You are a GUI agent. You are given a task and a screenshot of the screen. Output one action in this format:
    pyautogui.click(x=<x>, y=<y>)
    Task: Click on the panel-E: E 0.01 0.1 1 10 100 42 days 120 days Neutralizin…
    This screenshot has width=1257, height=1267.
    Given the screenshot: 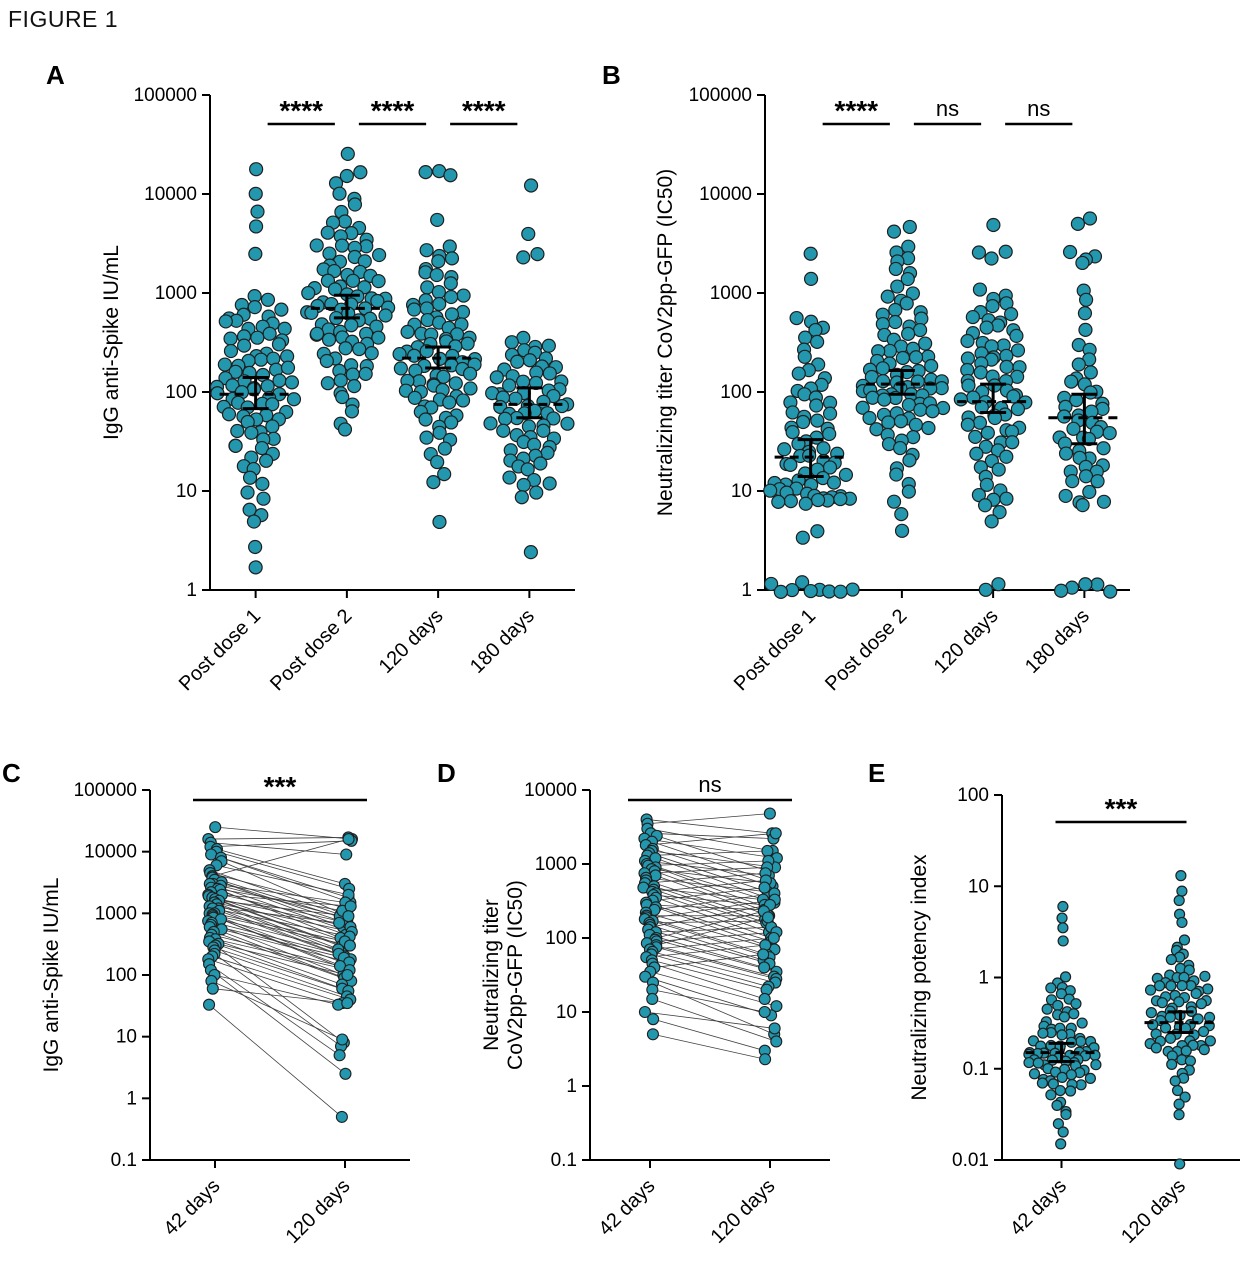 What is the action you would take?
    pyautogui.click(x=1054, y=1003)
    